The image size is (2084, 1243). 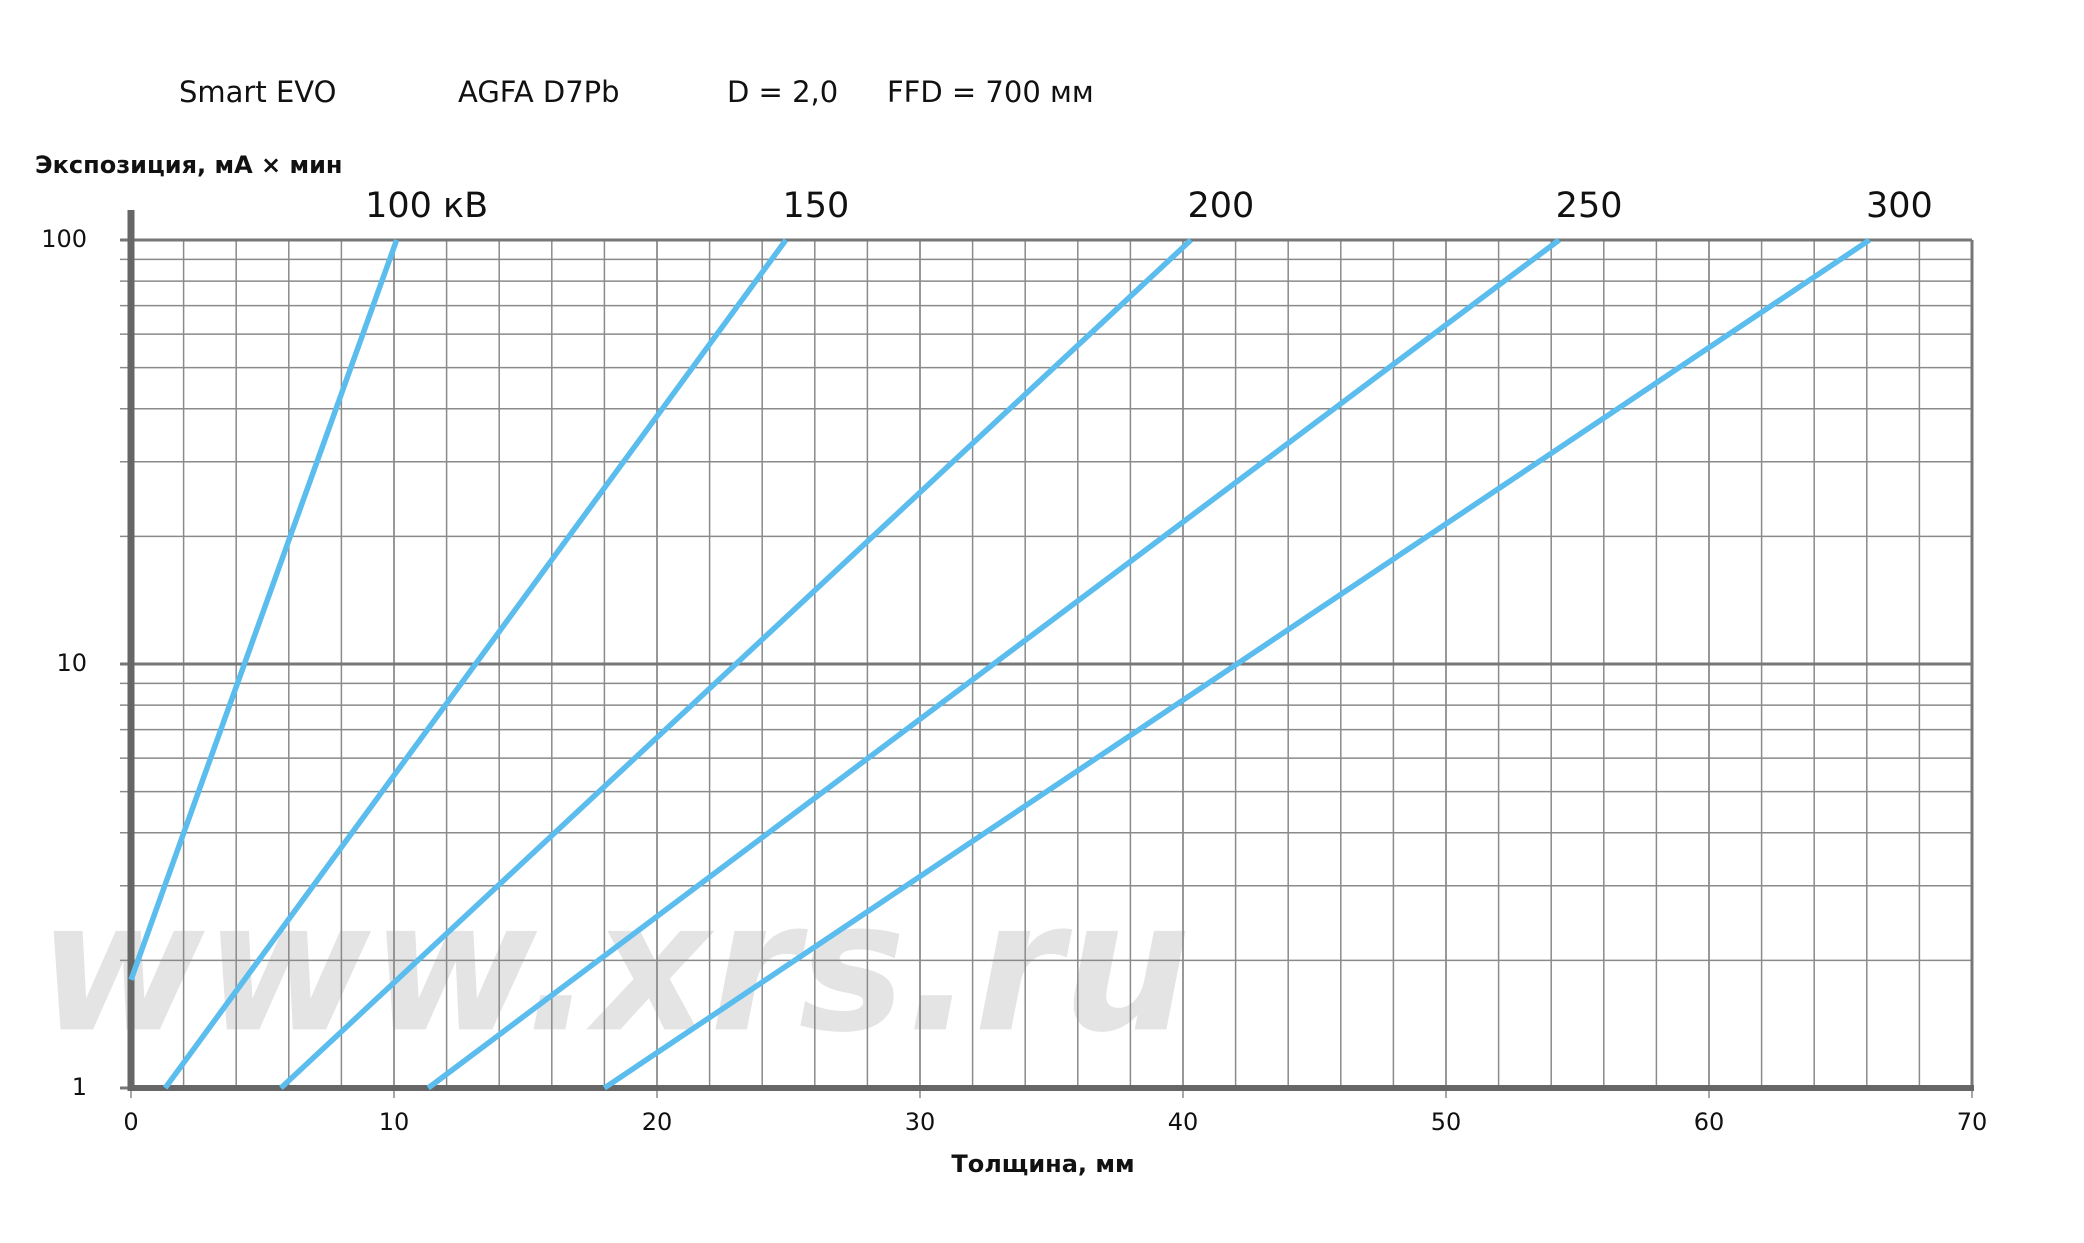 I want to click on x-tick-label: 30, so click(x=920, y=1122).